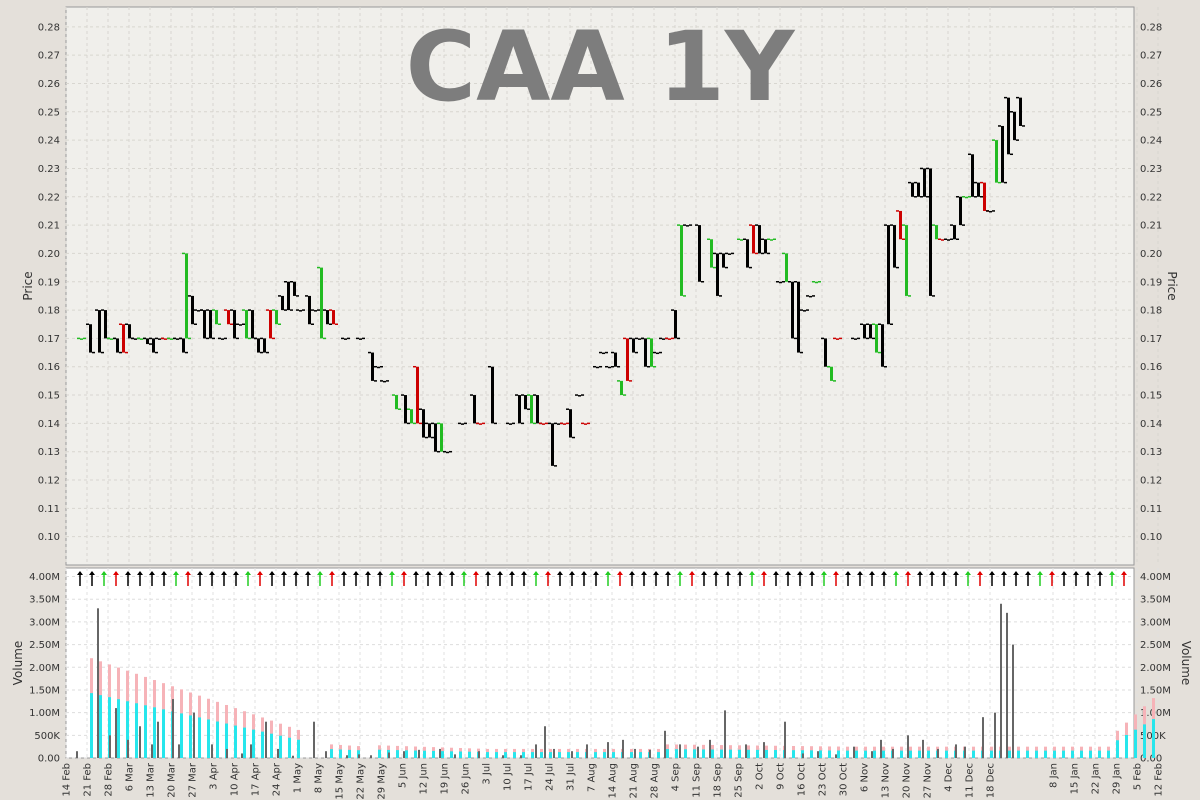  What do you see at coordinates (49, 84) in the screenshot?
I see `price-tick-left: 0.26` at bounding box center [49, 84].